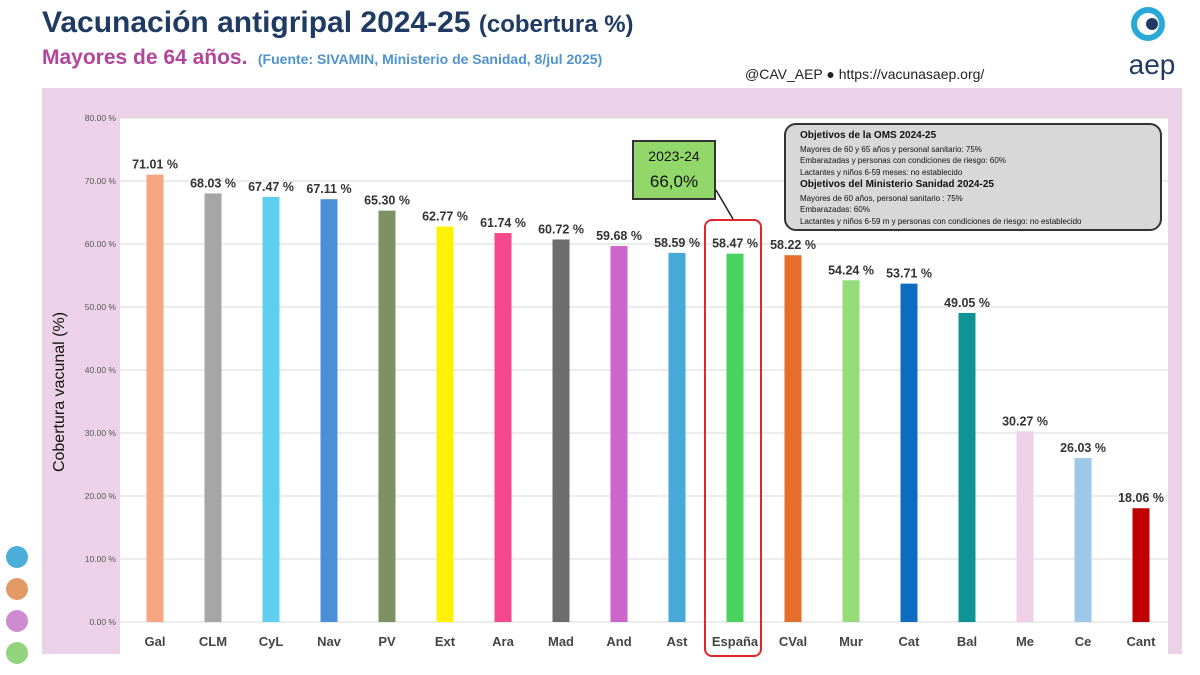 The width and height of the screenshot is (1200, 675). I want to click on x-tick-label: Me, so click(1025, 641).